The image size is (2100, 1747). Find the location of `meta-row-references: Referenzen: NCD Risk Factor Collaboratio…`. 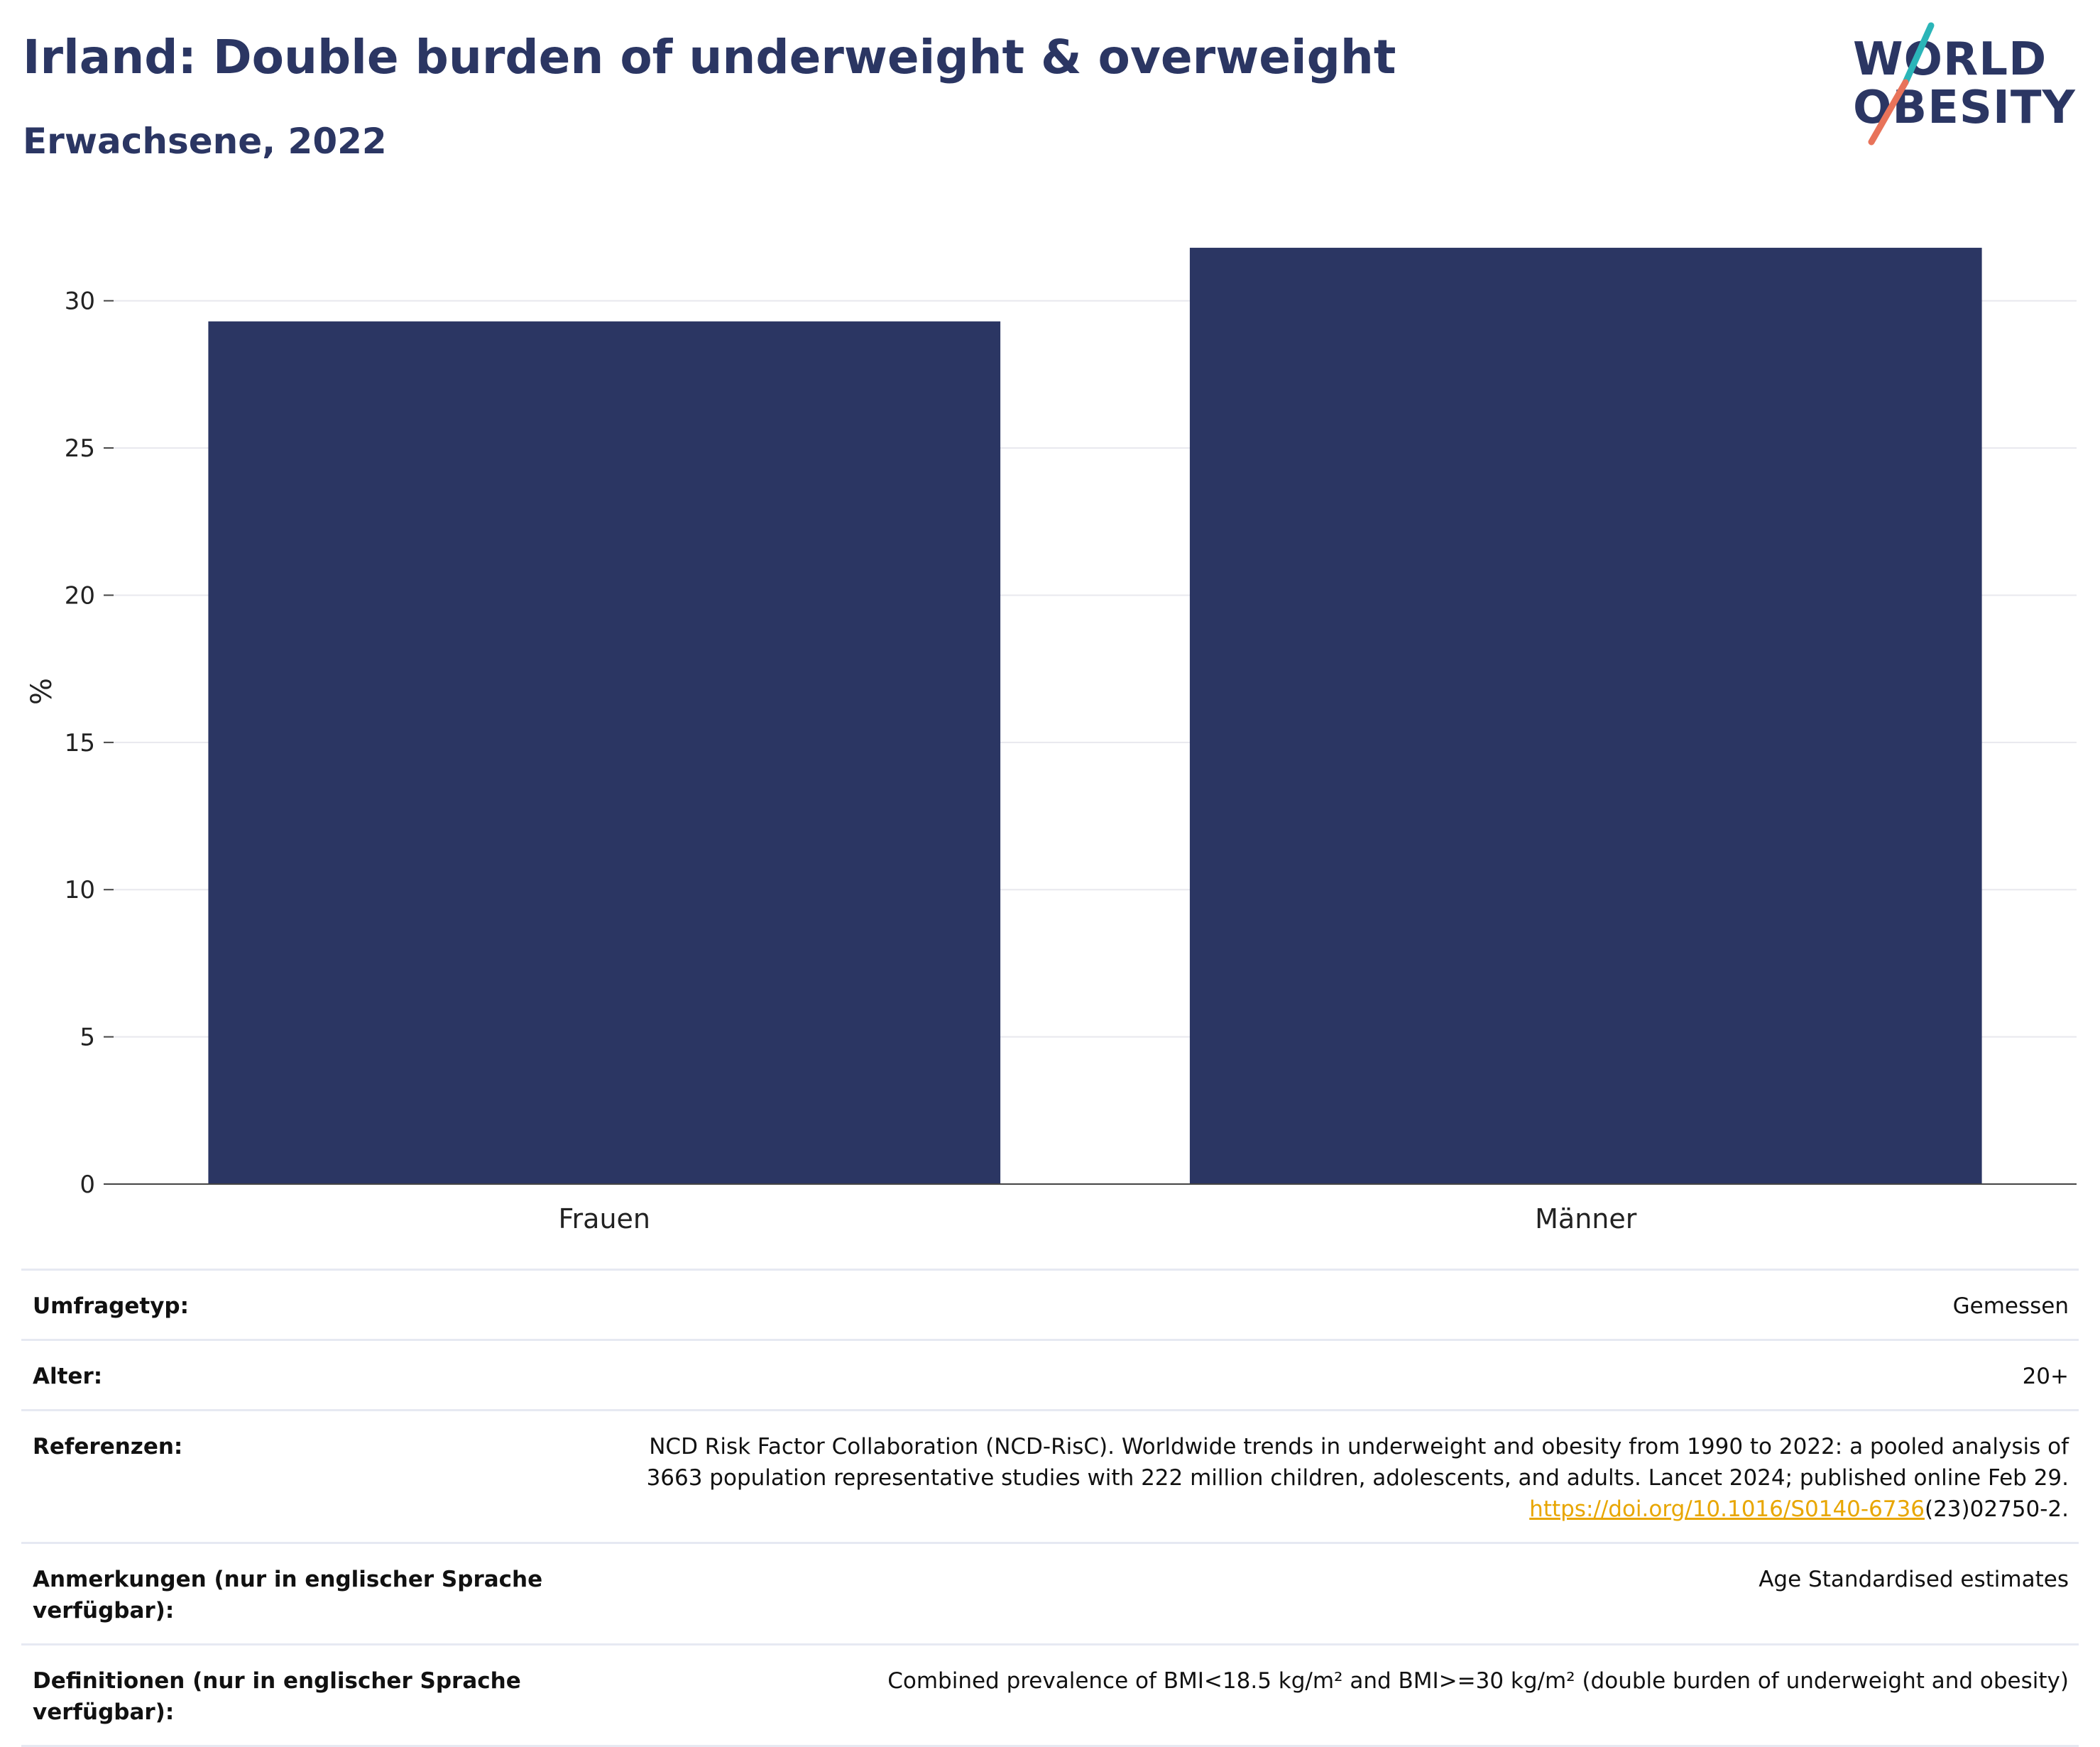

meta-row-references: Referenzen: NCD Risk Factor Collaboratio… is located at coordinates (1050, 1475).